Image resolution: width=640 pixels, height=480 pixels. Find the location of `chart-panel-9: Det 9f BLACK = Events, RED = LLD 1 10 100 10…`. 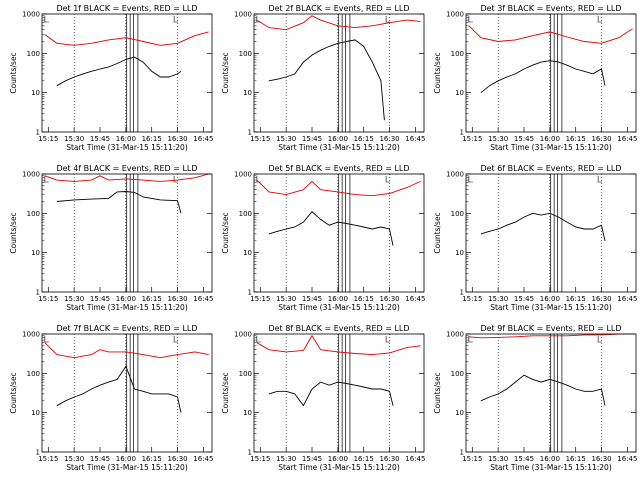

chart-panel-9: Det 9f BLACK = Events, RED = LLD 1 10 100 10… is located at coordinates (535, 398).